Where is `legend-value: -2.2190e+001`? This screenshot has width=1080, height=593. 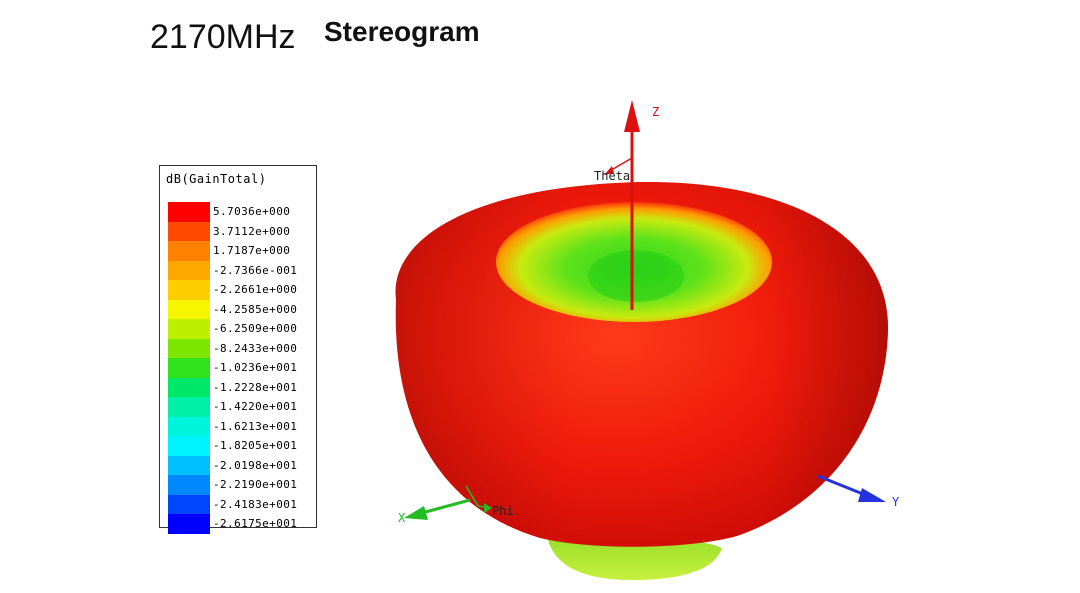
legend-value: -2.2190e+001 is located at coordinates (255, 484).